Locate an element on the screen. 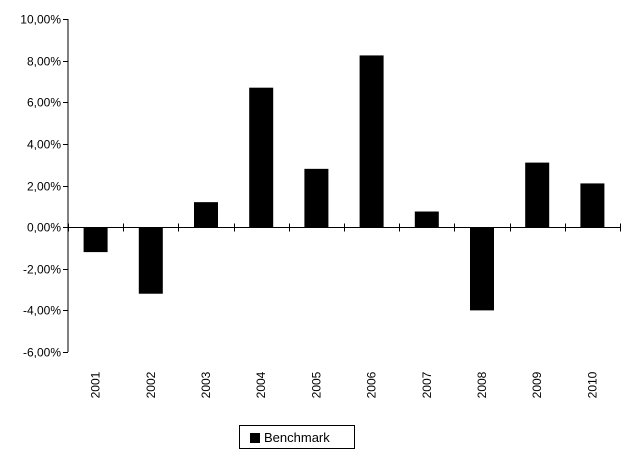 The image size is (621, 452). x-tick-label: 2009 is located at coordinates (537, 384).